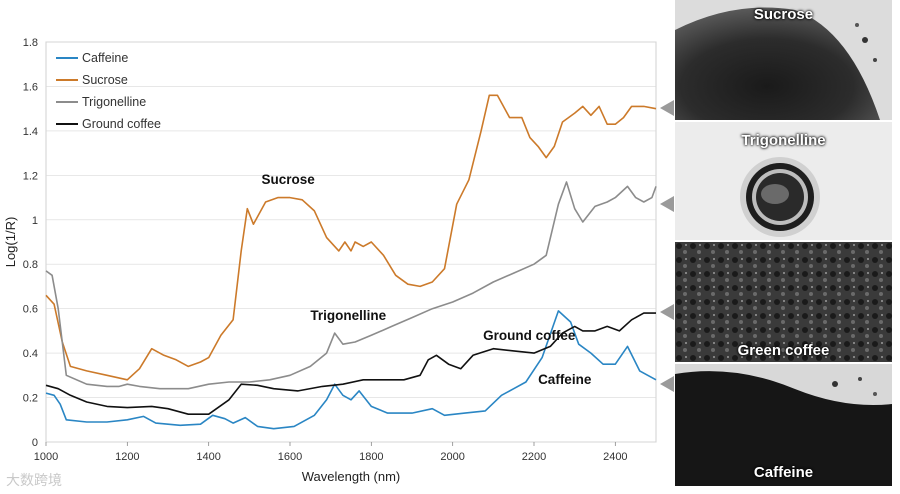  I want to click on x-tick-label: 2000, so click(452, 457).